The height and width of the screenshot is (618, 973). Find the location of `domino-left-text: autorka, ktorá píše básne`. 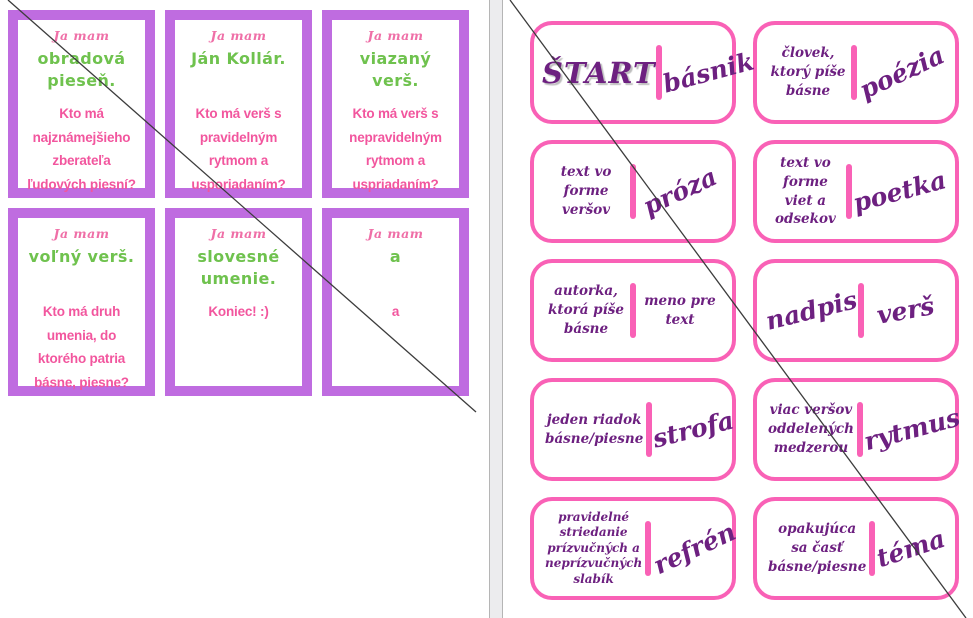

domino-left-text: autorka, ktorá píše básne is located at coordinates (586, 310).